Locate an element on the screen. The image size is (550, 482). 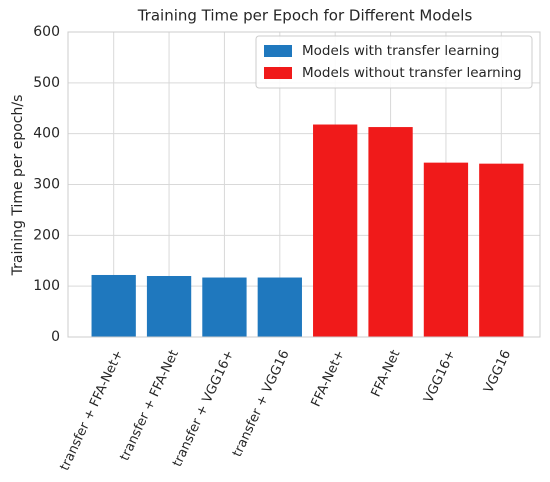
y-axis-label: Training Time per epoch/s is located at coordinates (18, 186).